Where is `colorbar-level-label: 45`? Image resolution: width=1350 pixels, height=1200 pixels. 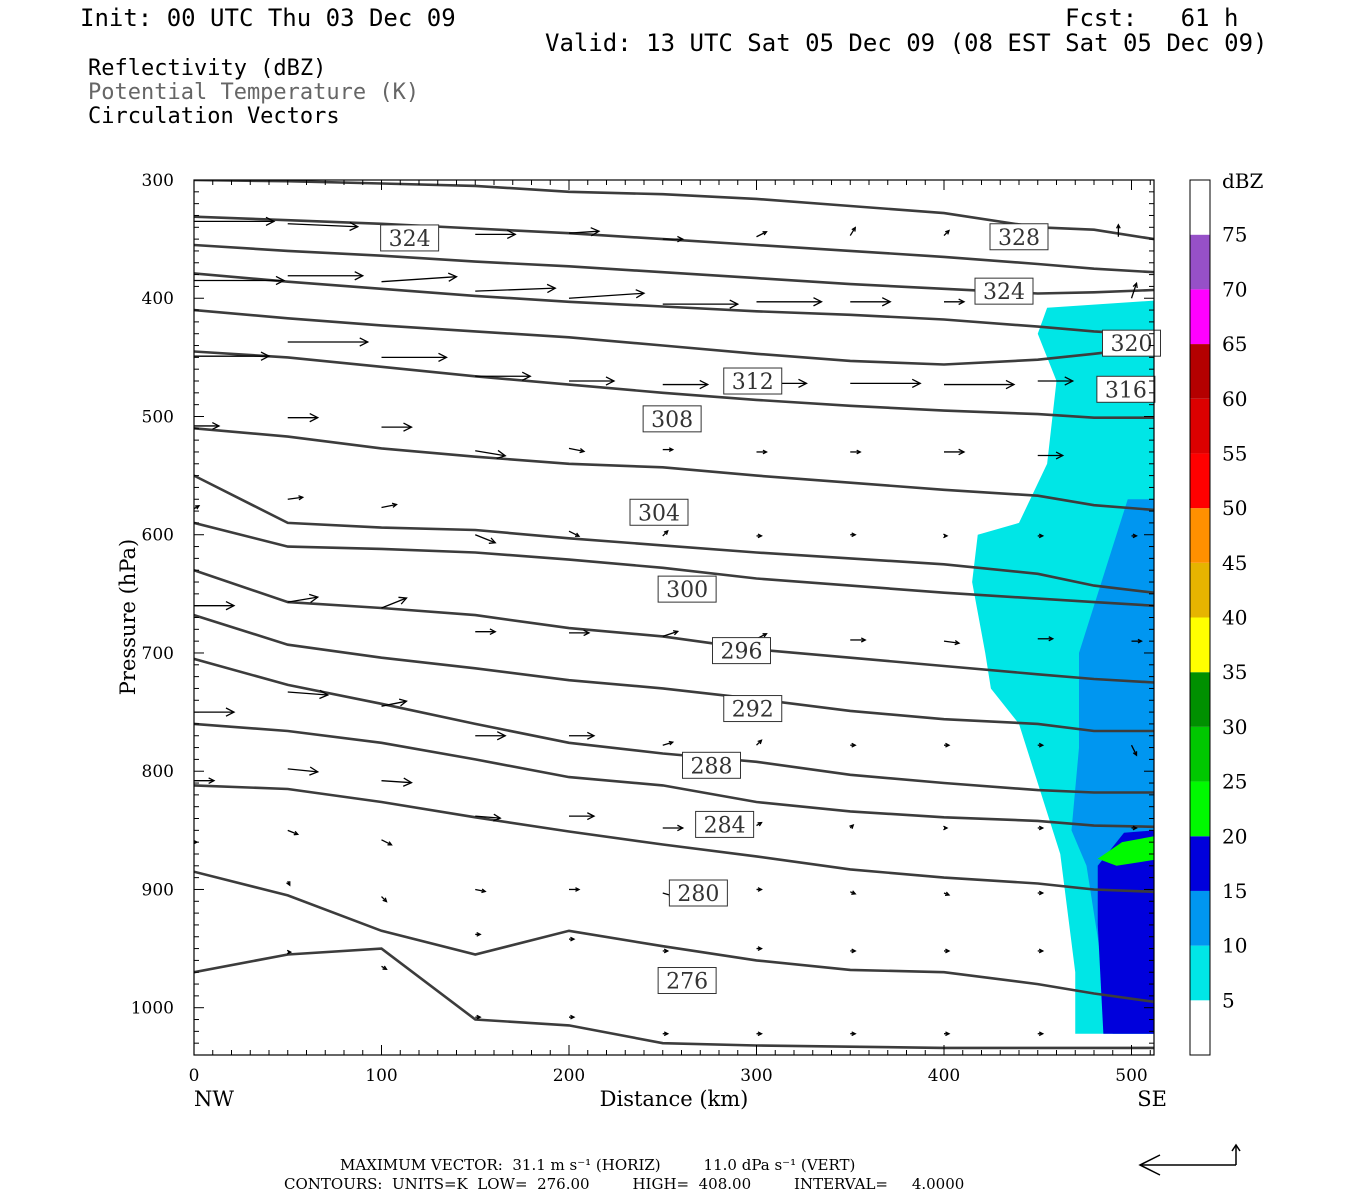
colorbar-level-label: 45 is located at coordinates (1234, 563).